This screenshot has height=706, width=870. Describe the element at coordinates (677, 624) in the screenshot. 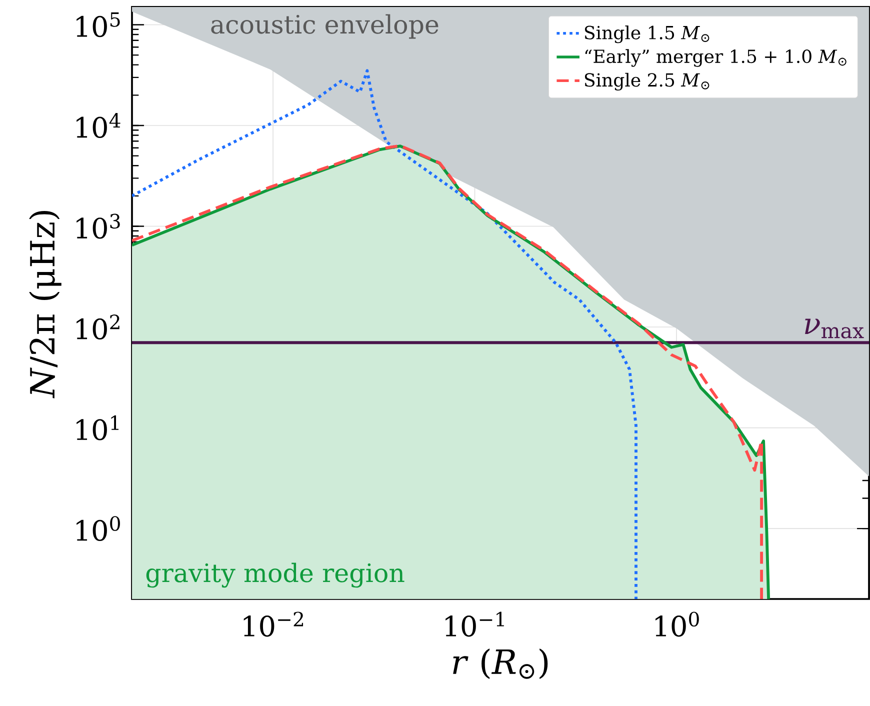

I see `x-tick-label: 10$^{0}$` at that location.